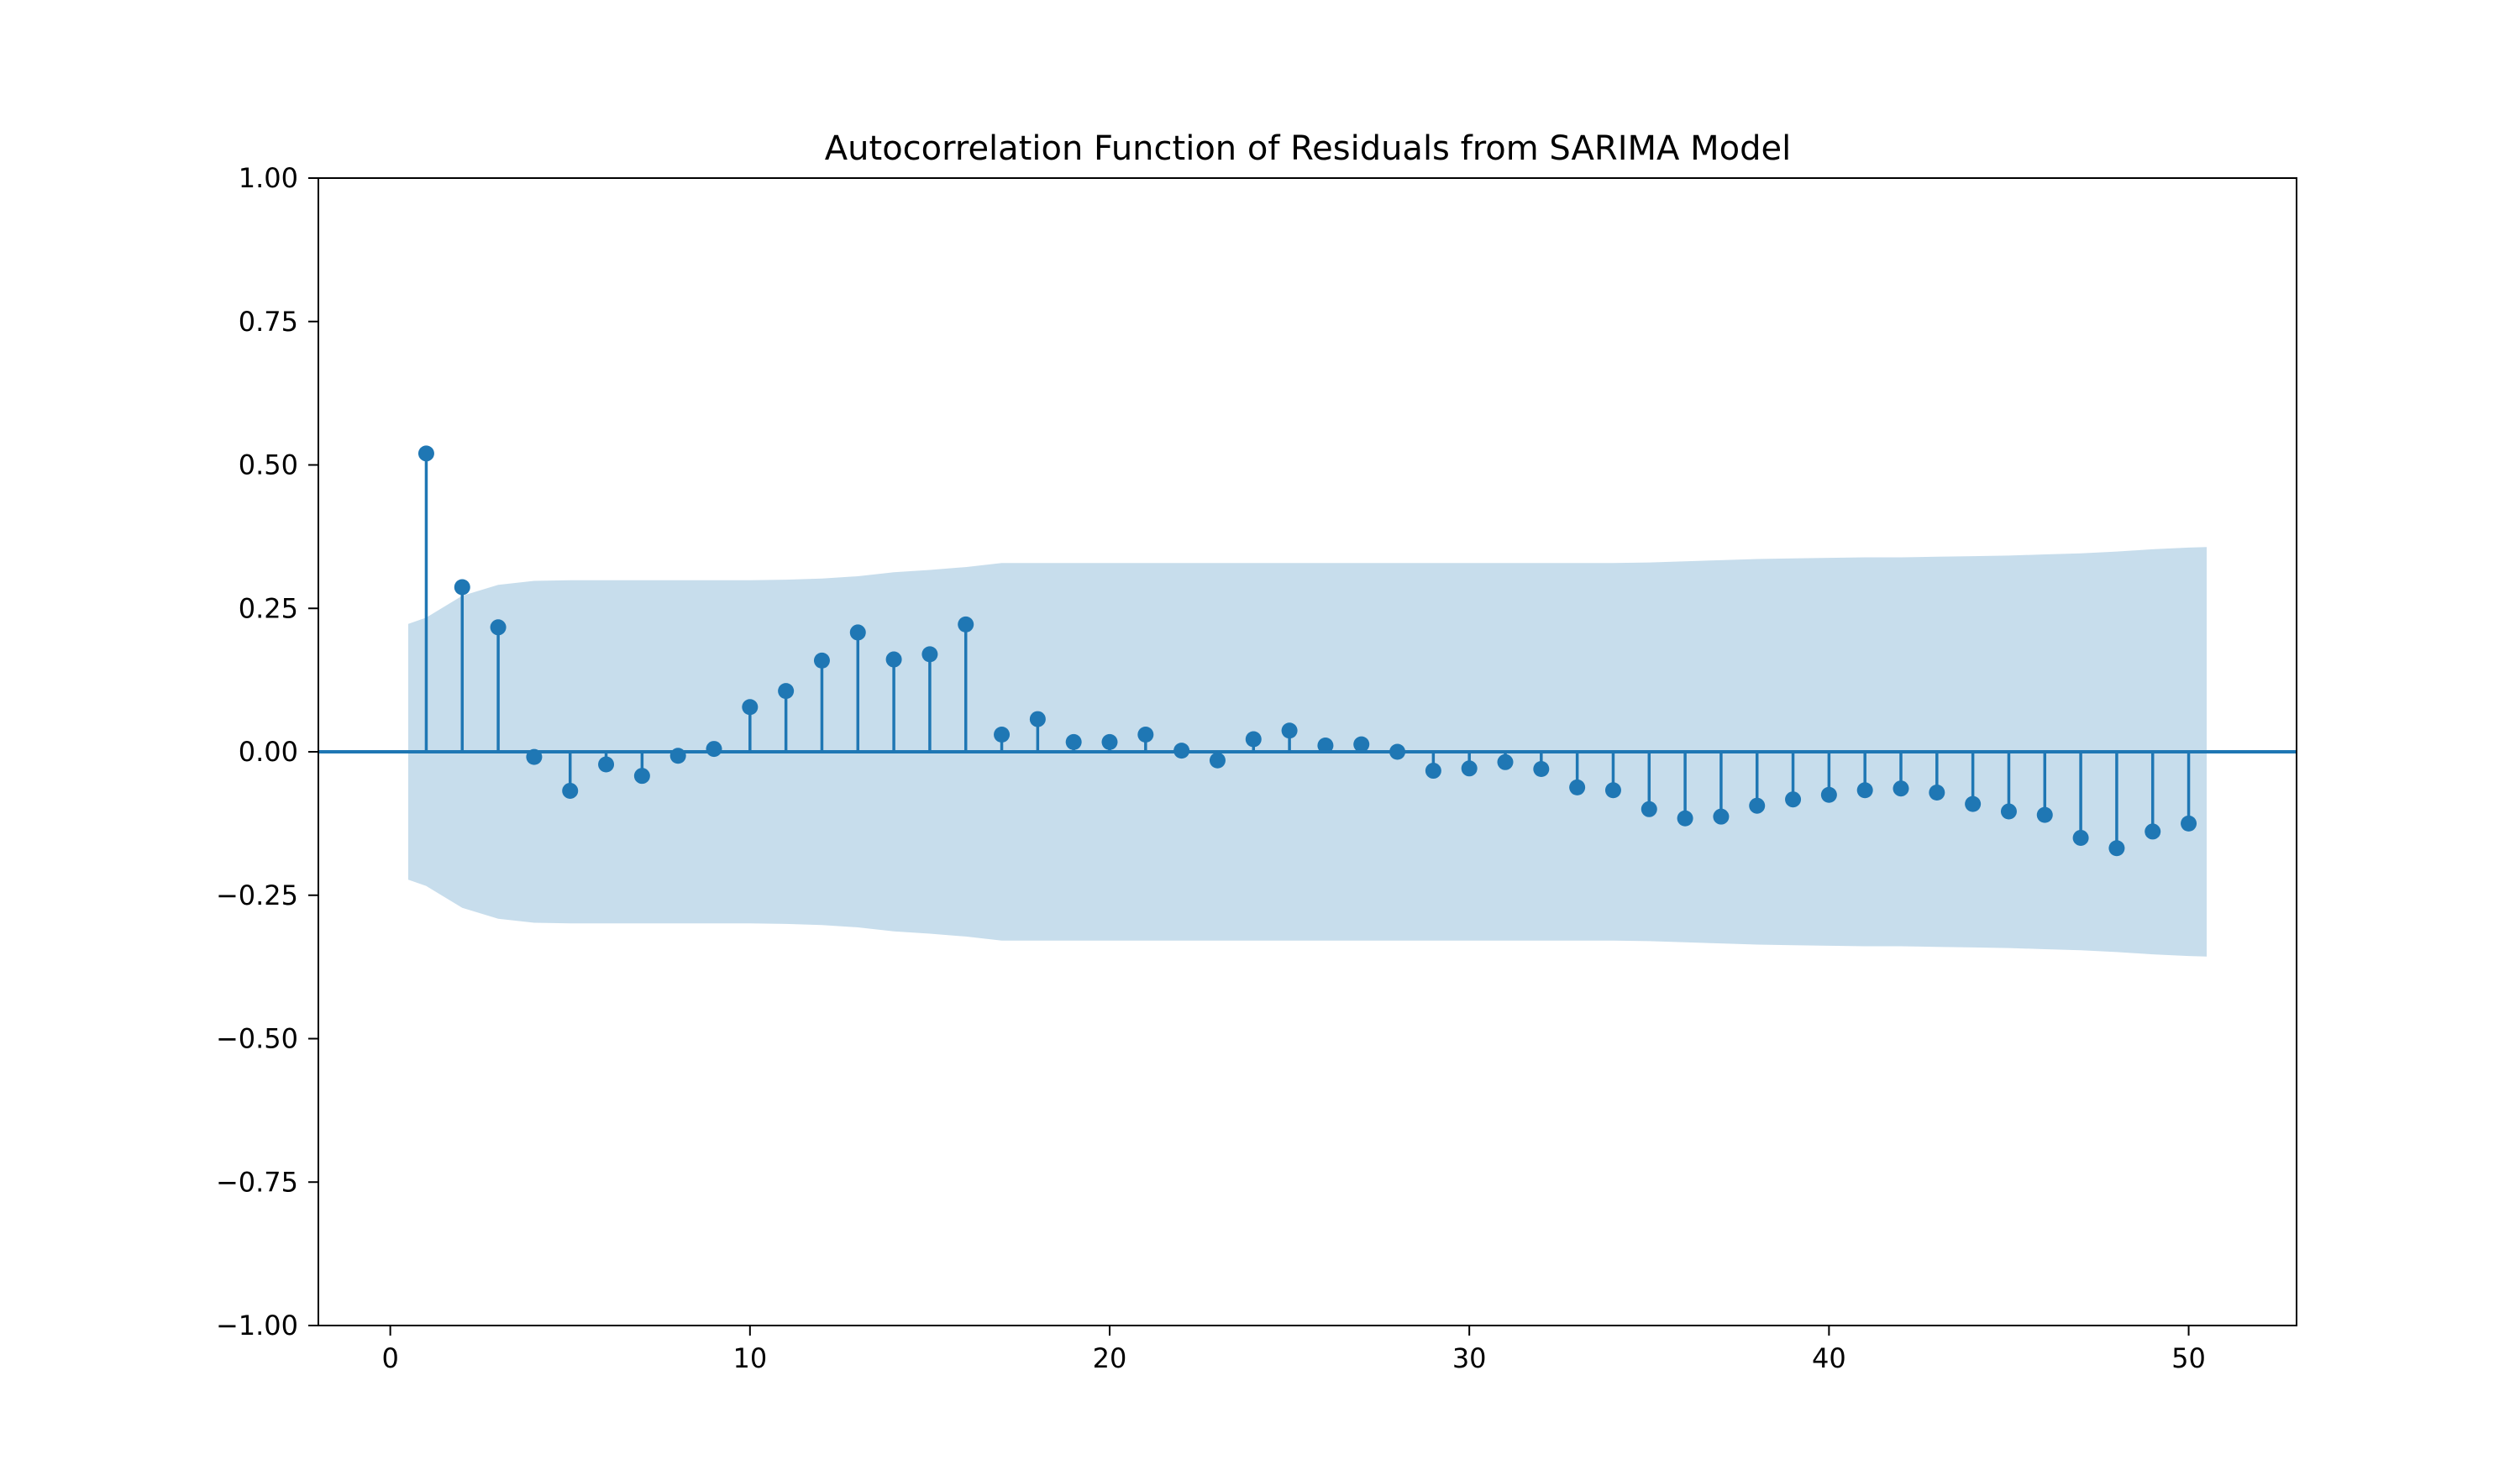  Describe the element at coordinates (268, 178) in the screenshot. I see `y-tick-label: 1.00` at that location.